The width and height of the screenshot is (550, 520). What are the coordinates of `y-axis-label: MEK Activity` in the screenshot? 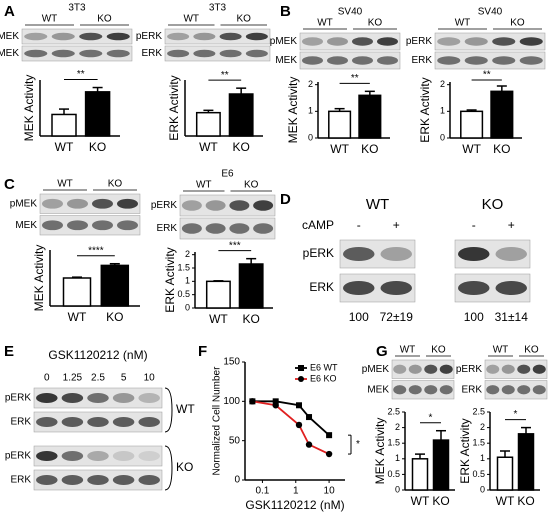 It's located at (380, 451).